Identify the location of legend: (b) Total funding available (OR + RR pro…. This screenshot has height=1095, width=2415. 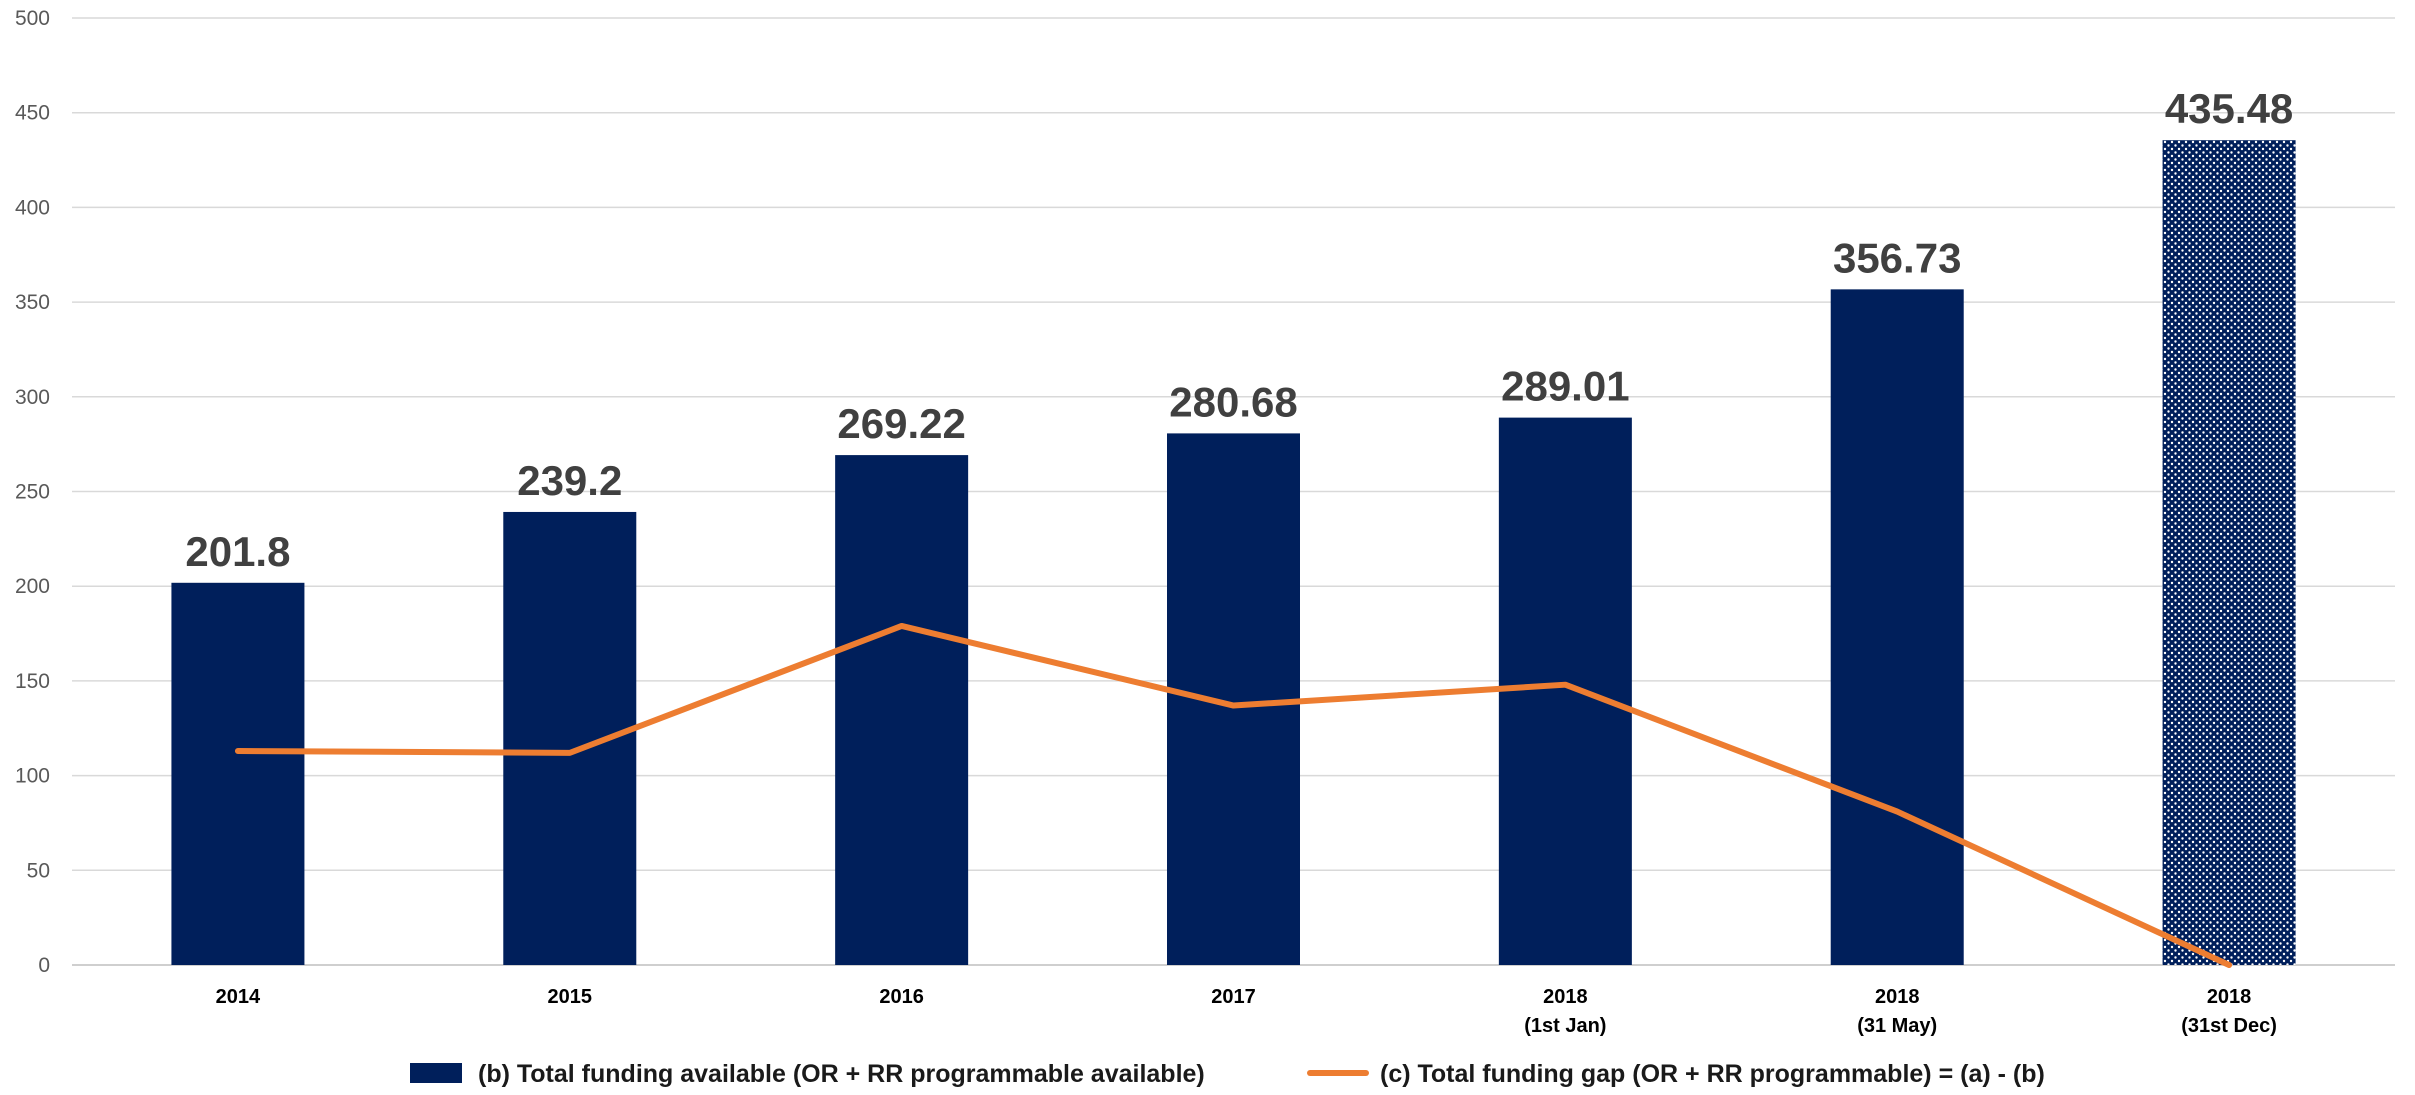
(1227, 1074).